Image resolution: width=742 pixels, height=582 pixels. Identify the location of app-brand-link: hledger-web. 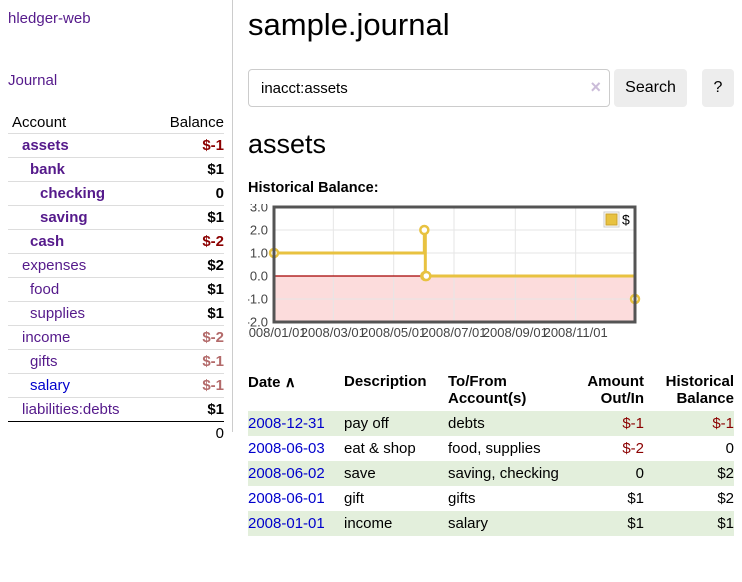
(49, 18).